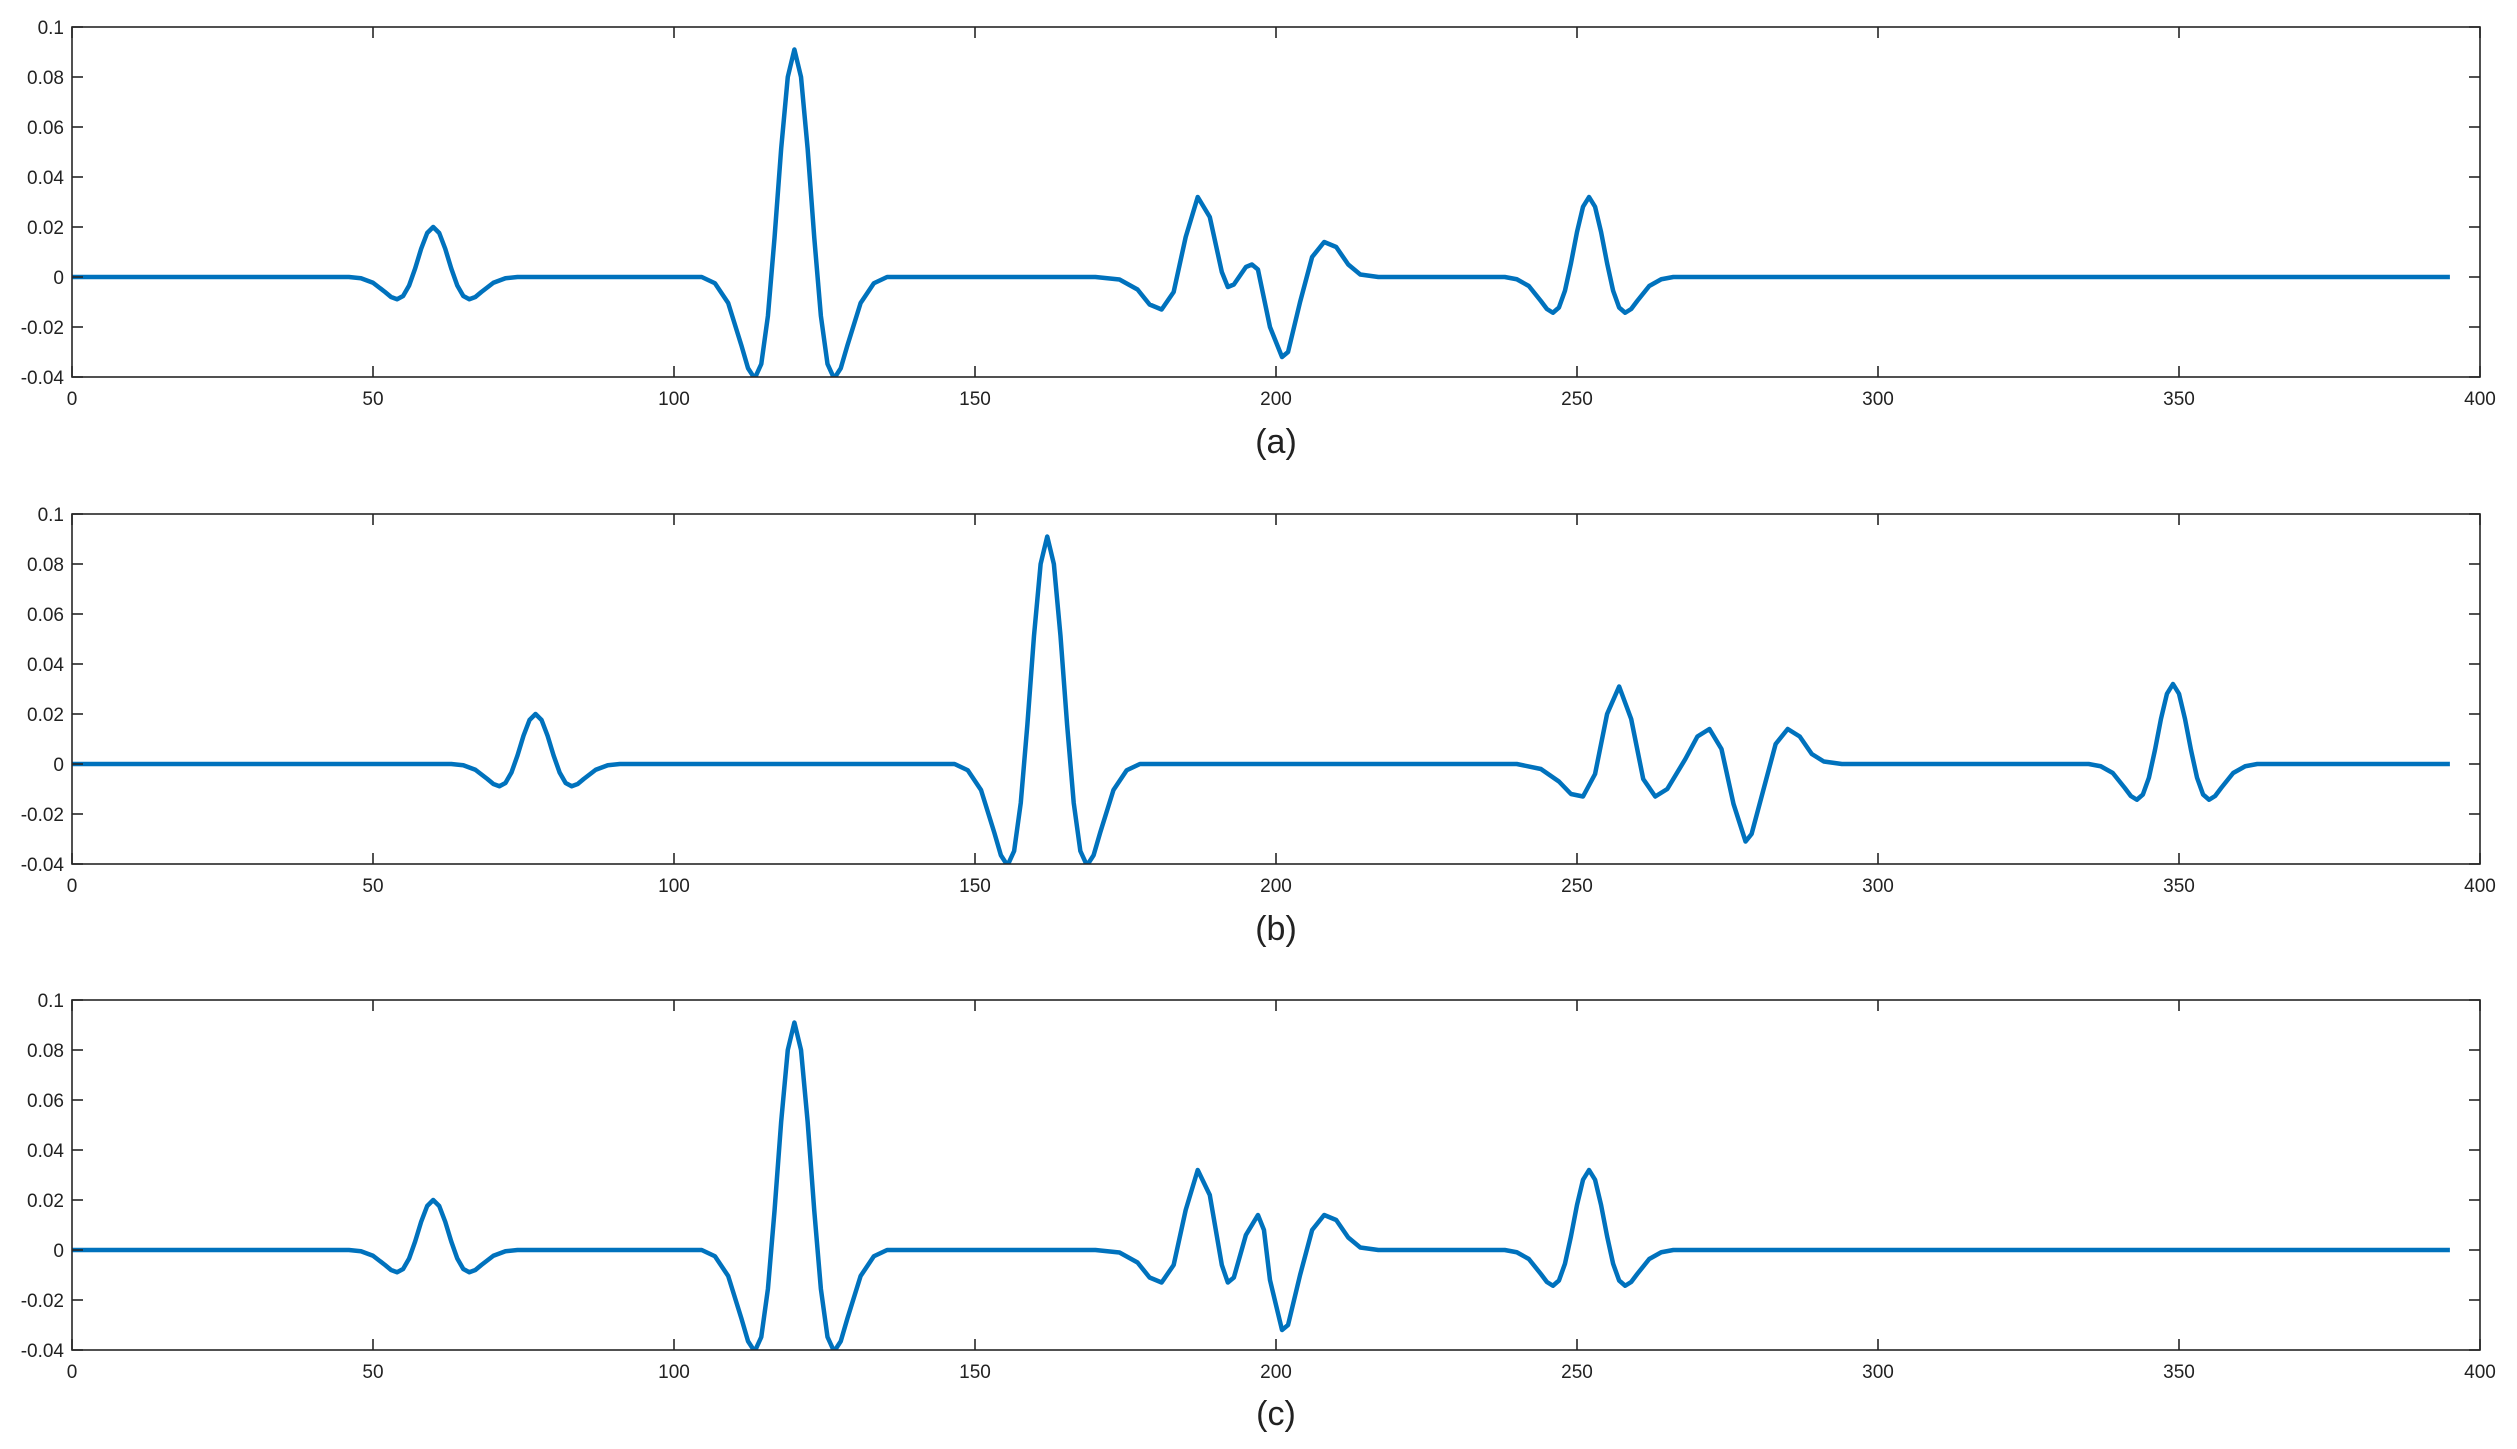  I want to click on x-axis-label: (b), so click(1276, 929).